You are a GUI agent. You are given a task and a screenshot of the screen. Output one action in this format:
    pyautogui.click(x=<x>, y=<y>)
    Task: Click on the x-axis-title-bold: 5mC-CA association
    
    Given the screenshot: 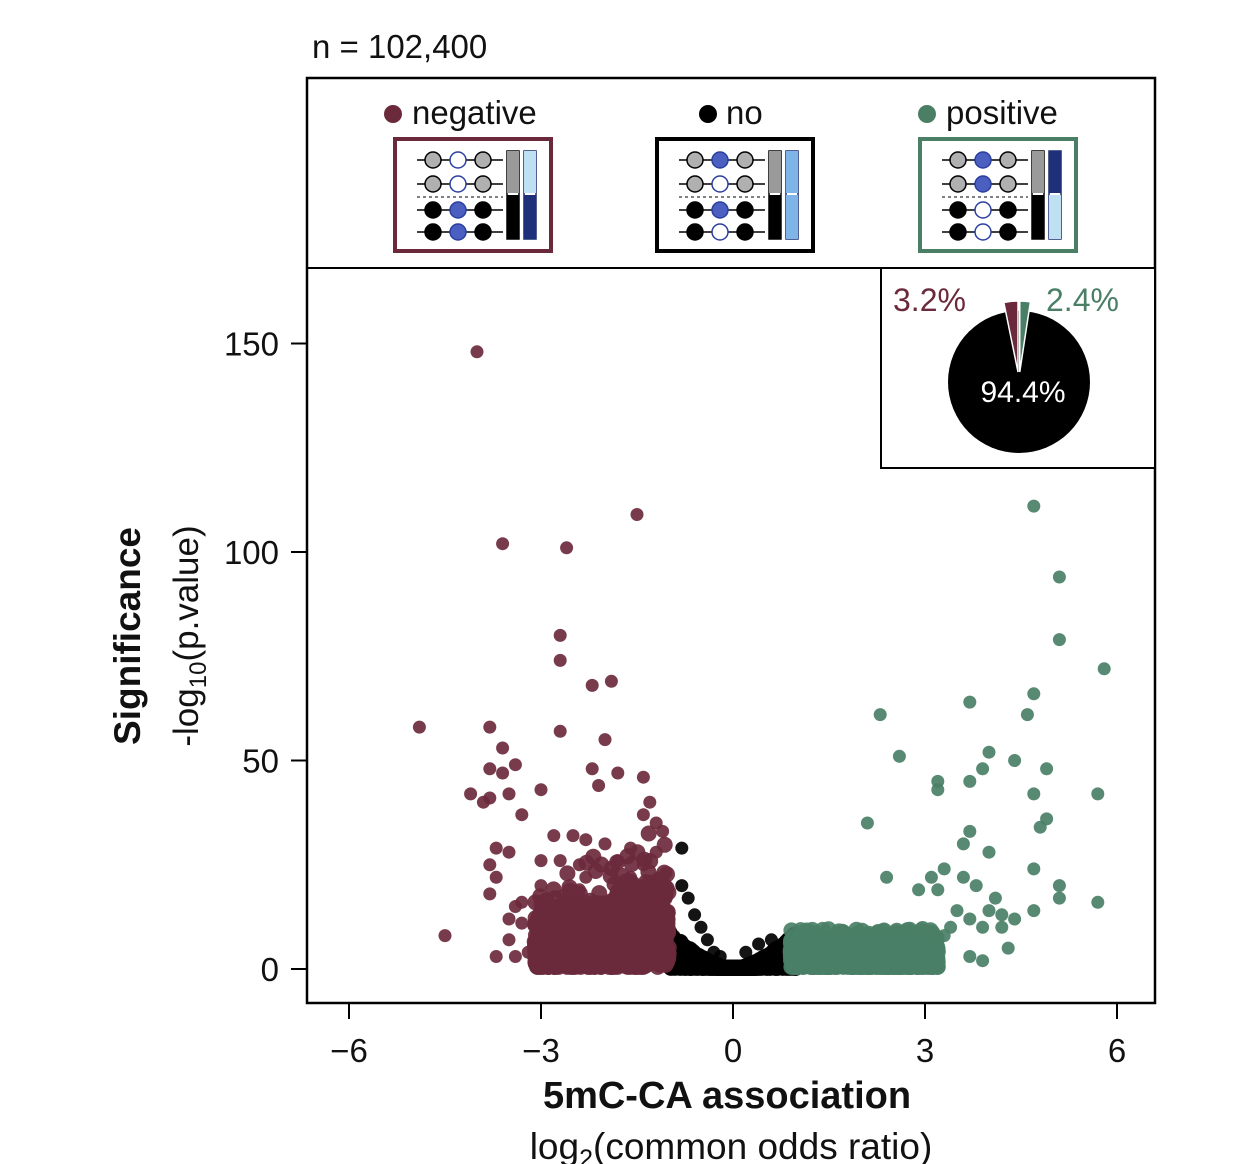 What is the action you would take?
    pyautogui.click(x=727, y=1096)
    